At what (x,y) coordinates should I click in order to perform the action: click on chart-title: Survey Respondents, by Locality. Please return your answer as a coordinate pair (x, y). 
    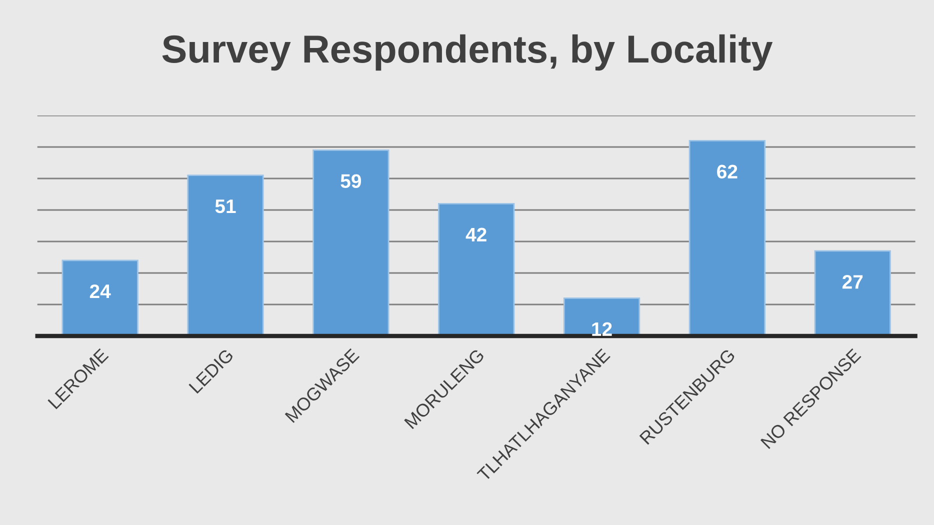
    Looking at the image, I should click on (467, 52).